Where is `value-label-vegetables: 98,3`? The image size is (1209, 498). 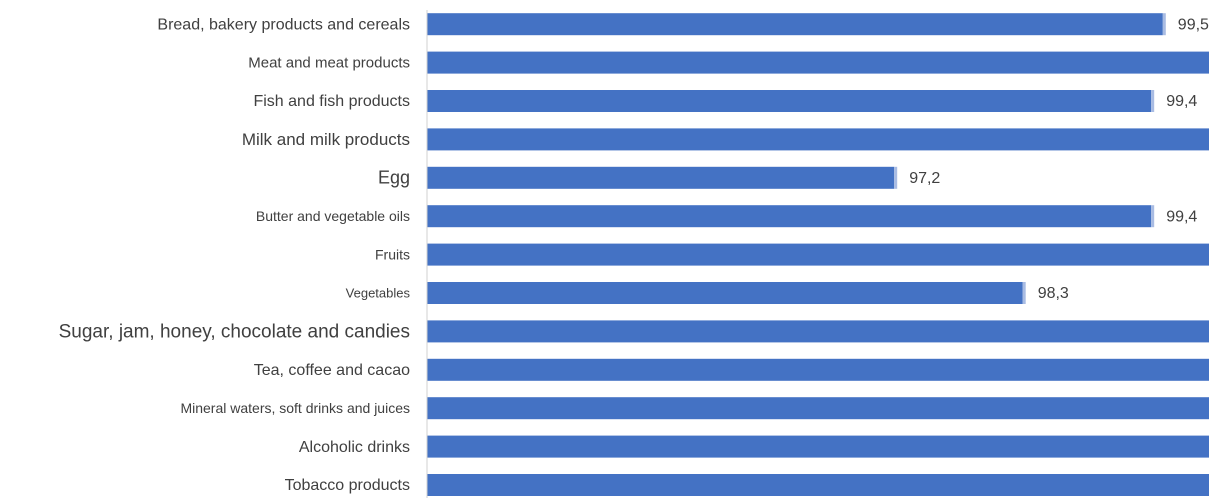
value-label-vegetables: 98,3 is located at coordinates (1053, 293).